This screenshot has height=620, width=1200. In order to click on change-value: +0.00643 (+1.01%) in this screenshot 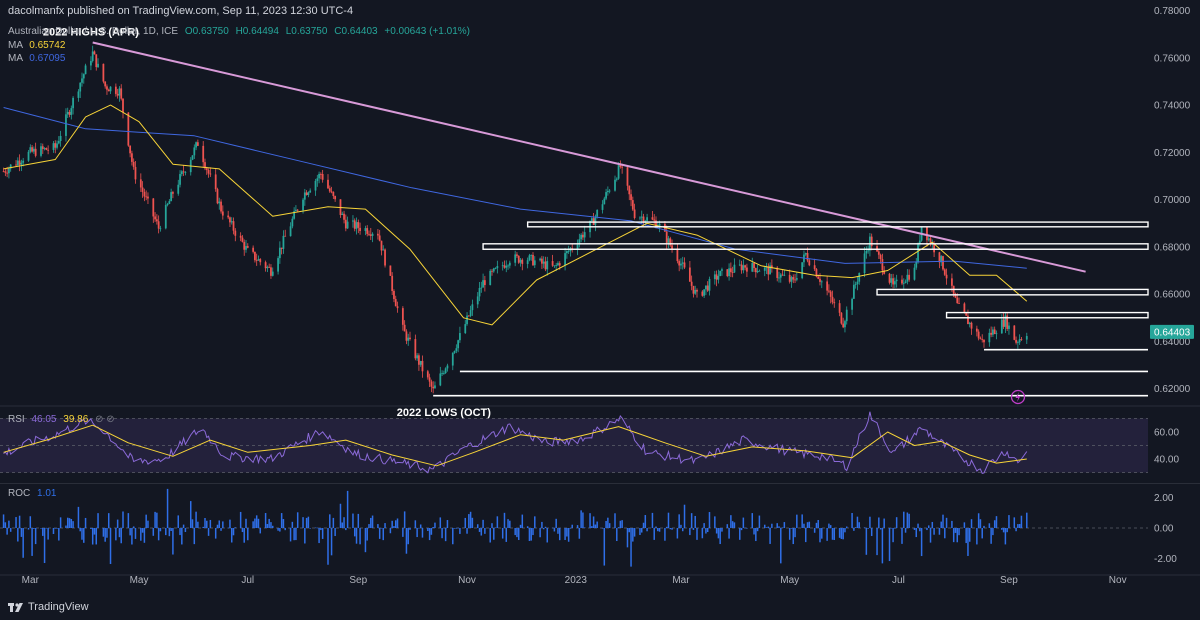, I will do `click(427, 31)`.